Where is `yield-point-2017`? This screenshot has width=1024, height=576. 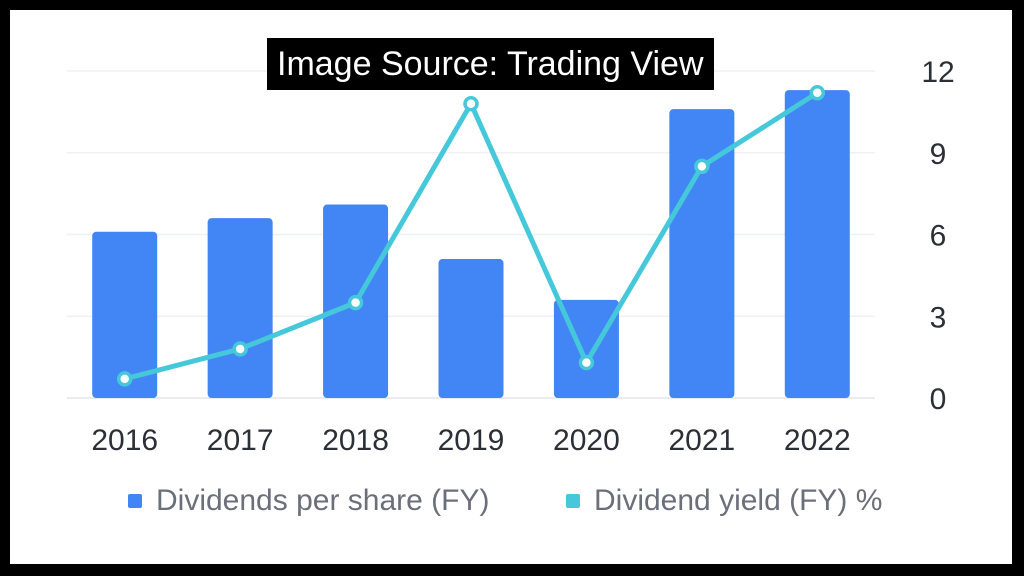 yield-point-2017 is located at coordinates (240, 349).